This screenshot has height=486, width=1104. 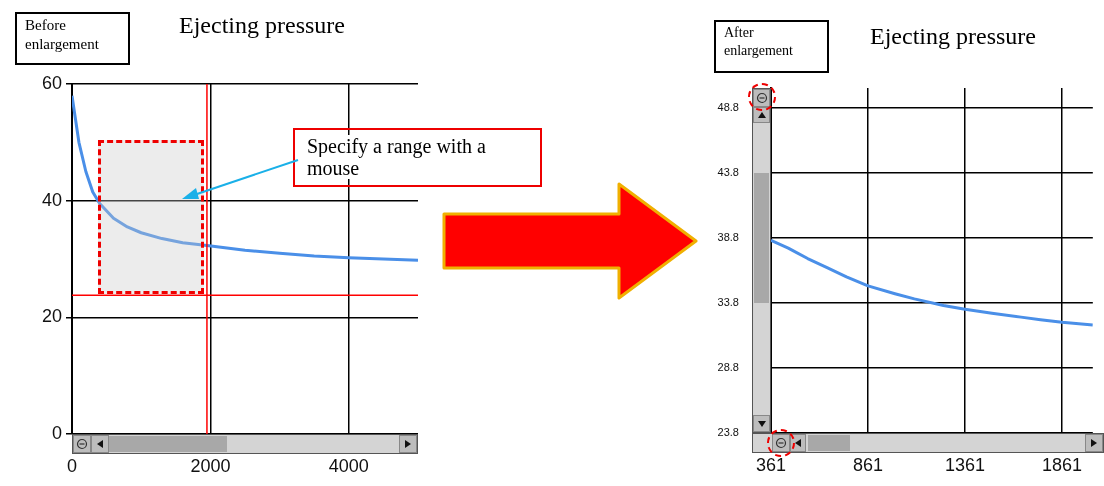 What do you see at coordinates (62, 34) in the screenshot?
I see `text: Before enlargement` at bounding box center [62, 34].